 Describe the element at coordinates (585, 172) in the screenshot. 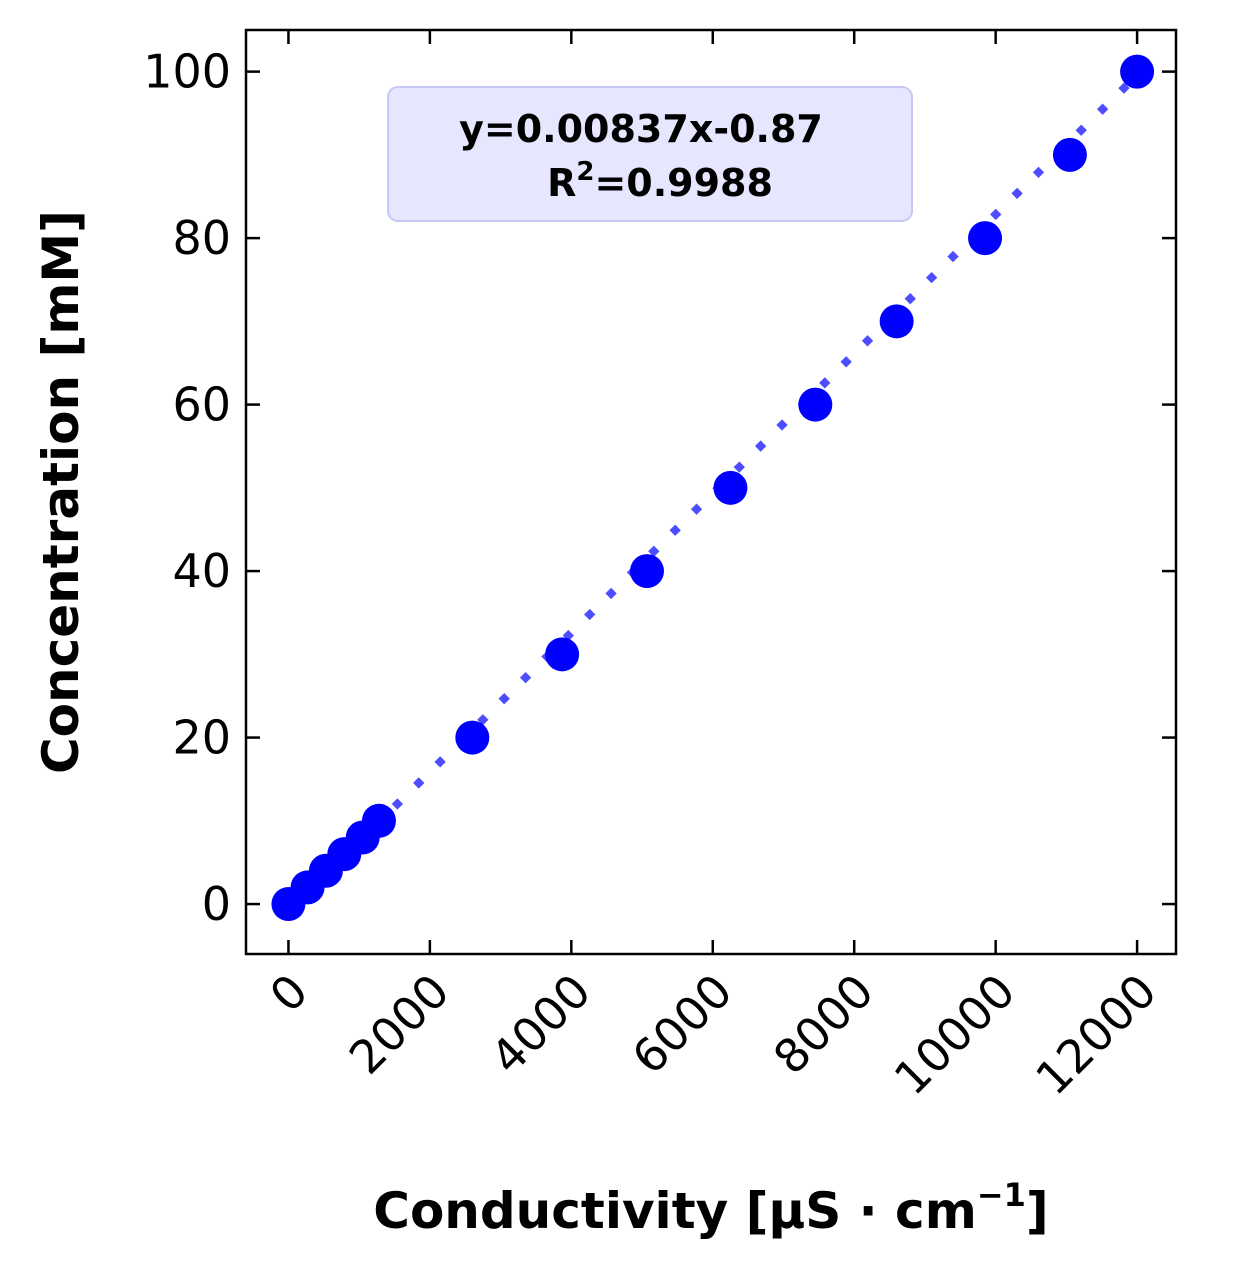

I see `r-squared-exponent: 2` at that location.